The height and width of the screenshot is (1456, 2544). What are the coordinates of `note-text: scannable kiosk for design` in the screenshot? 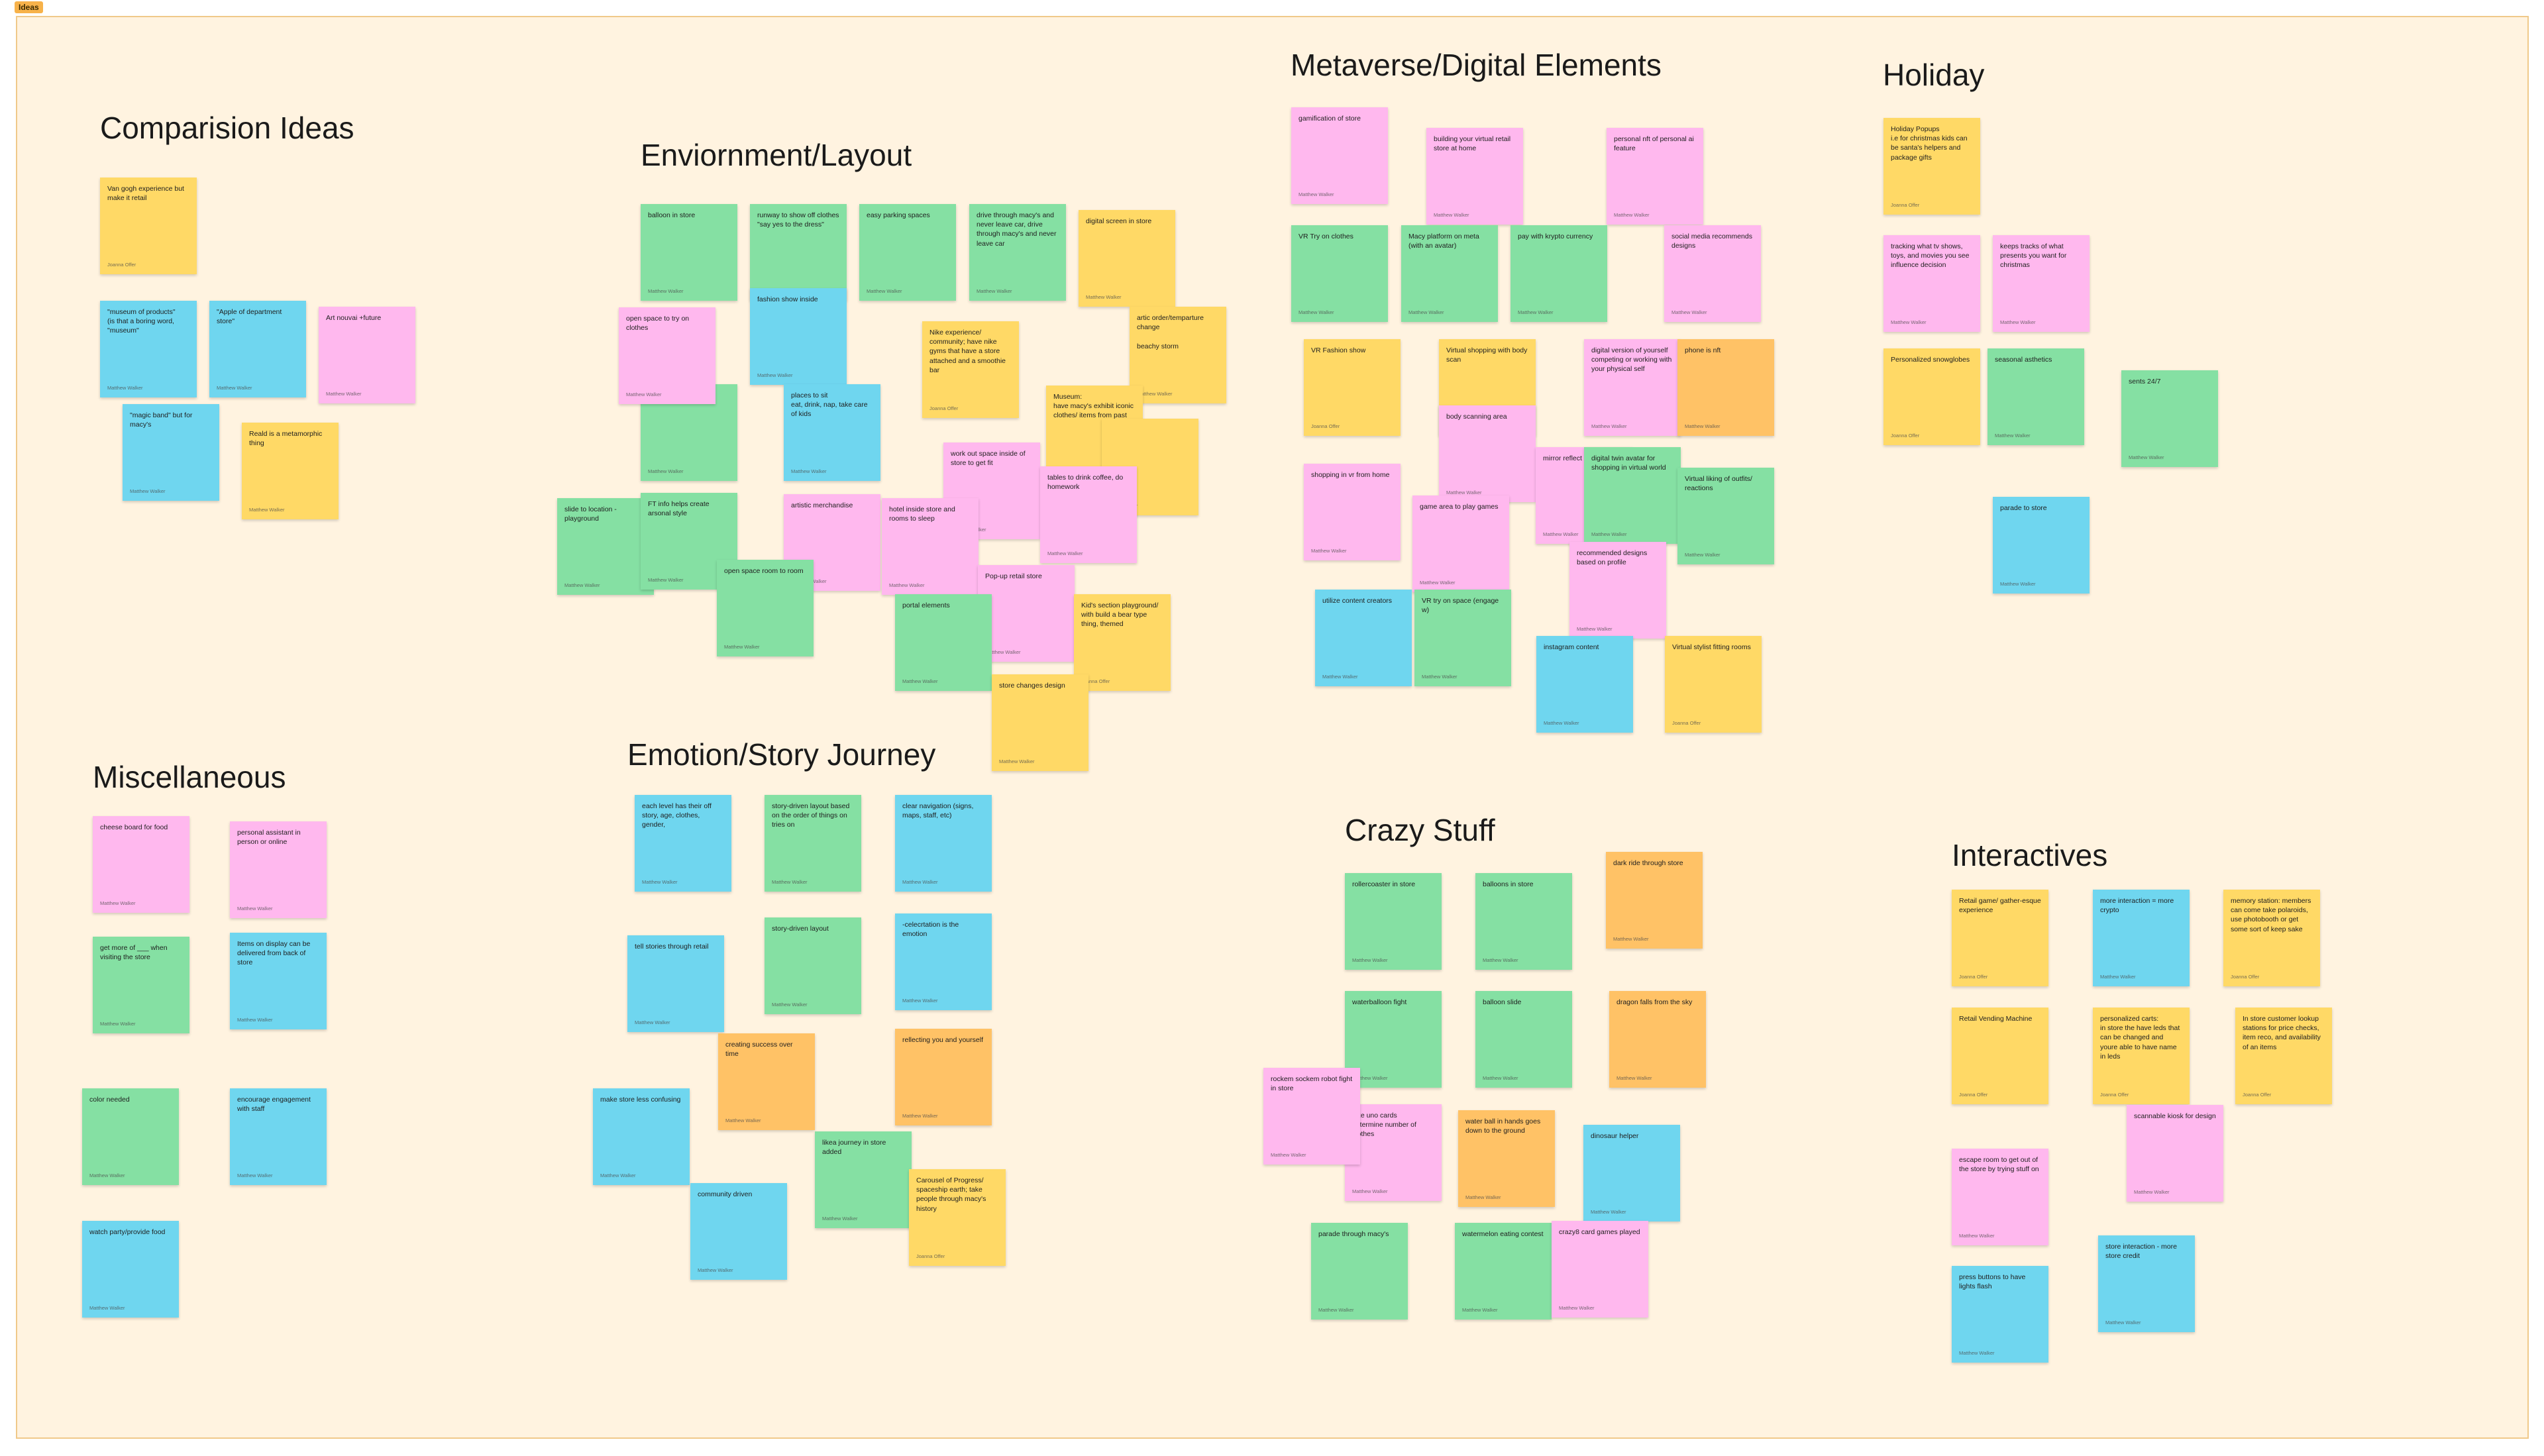 It's located at (2175, 1116).